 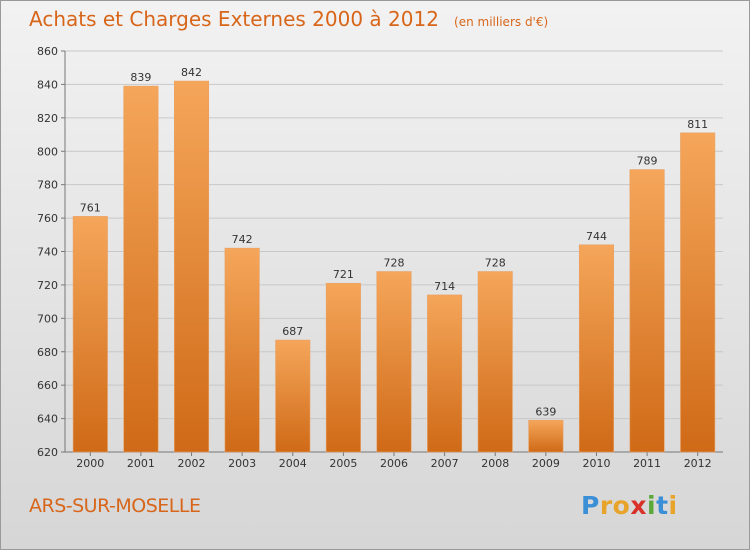 What do you see at coordinates (90, 463) in the screenshot?
I see `x-tick-label: 2000` at bounding box center [90, 463].